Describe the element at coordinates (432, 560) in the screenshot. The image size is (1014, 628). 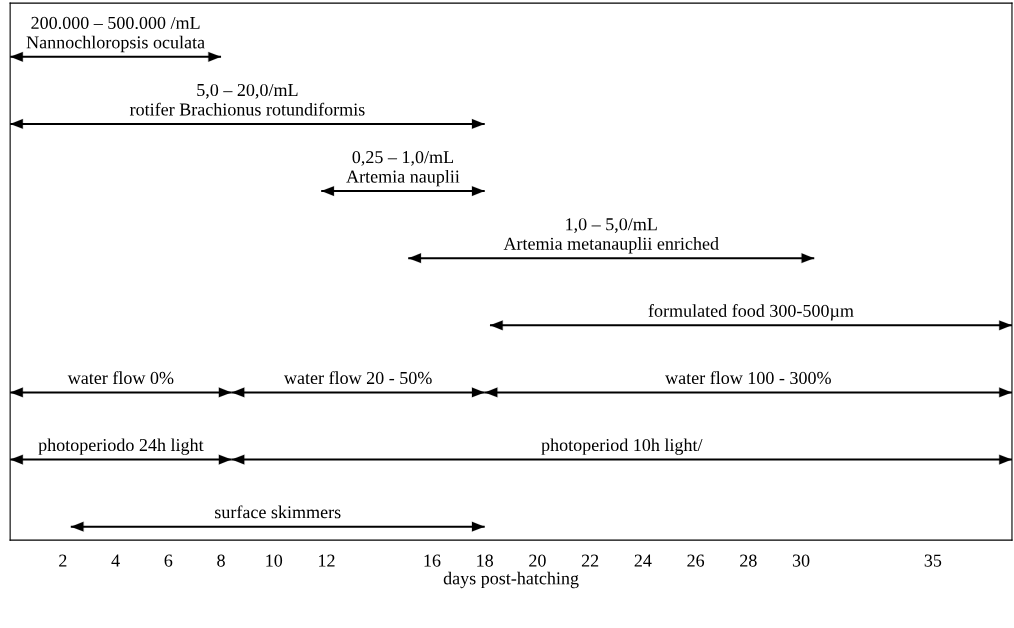
I see `x-tick-label: 16` at that location.